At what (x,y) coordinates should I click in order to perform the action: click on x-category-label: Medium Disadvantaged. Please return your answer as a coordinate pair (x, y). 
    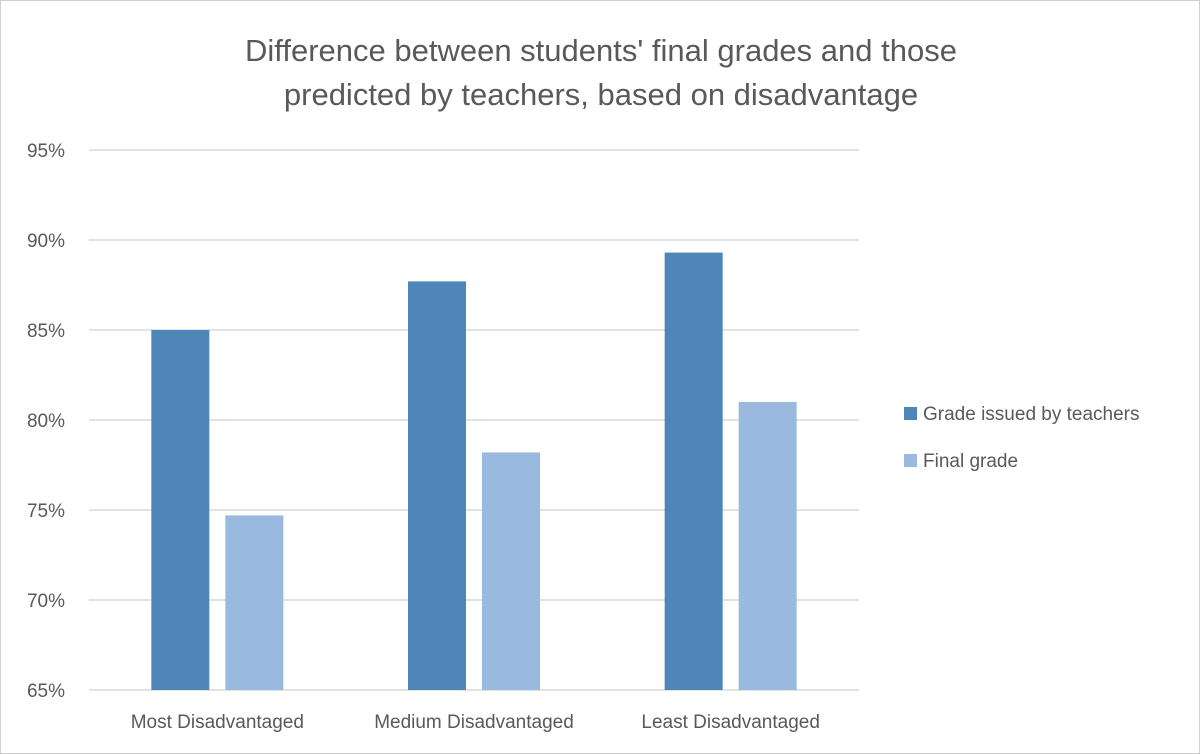
    Looking at the image, I should click on (474, 722).